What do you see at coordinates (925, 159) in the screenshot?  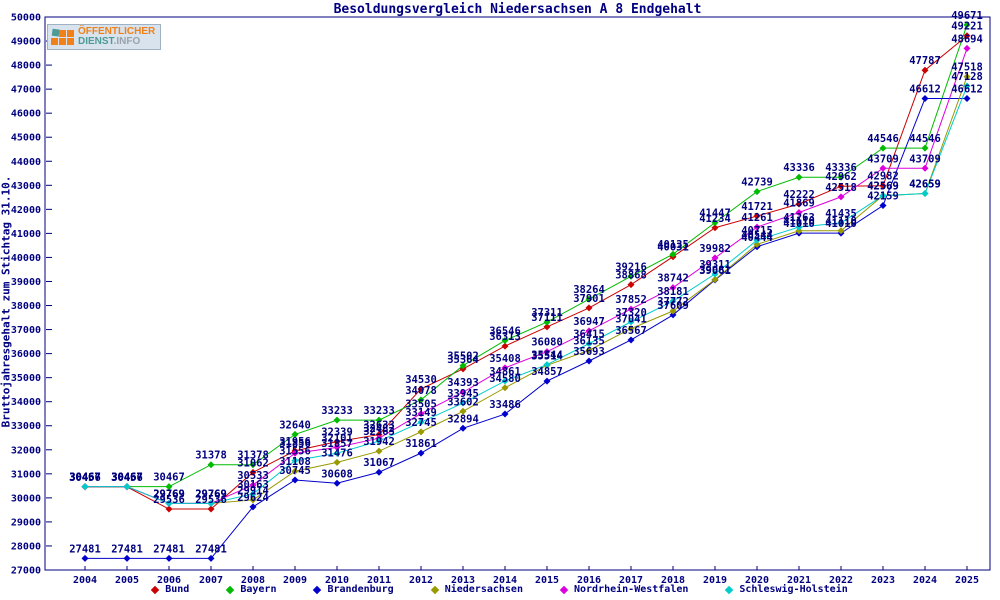 I see `svg-text: 43709` at bounding box center [925, 159].